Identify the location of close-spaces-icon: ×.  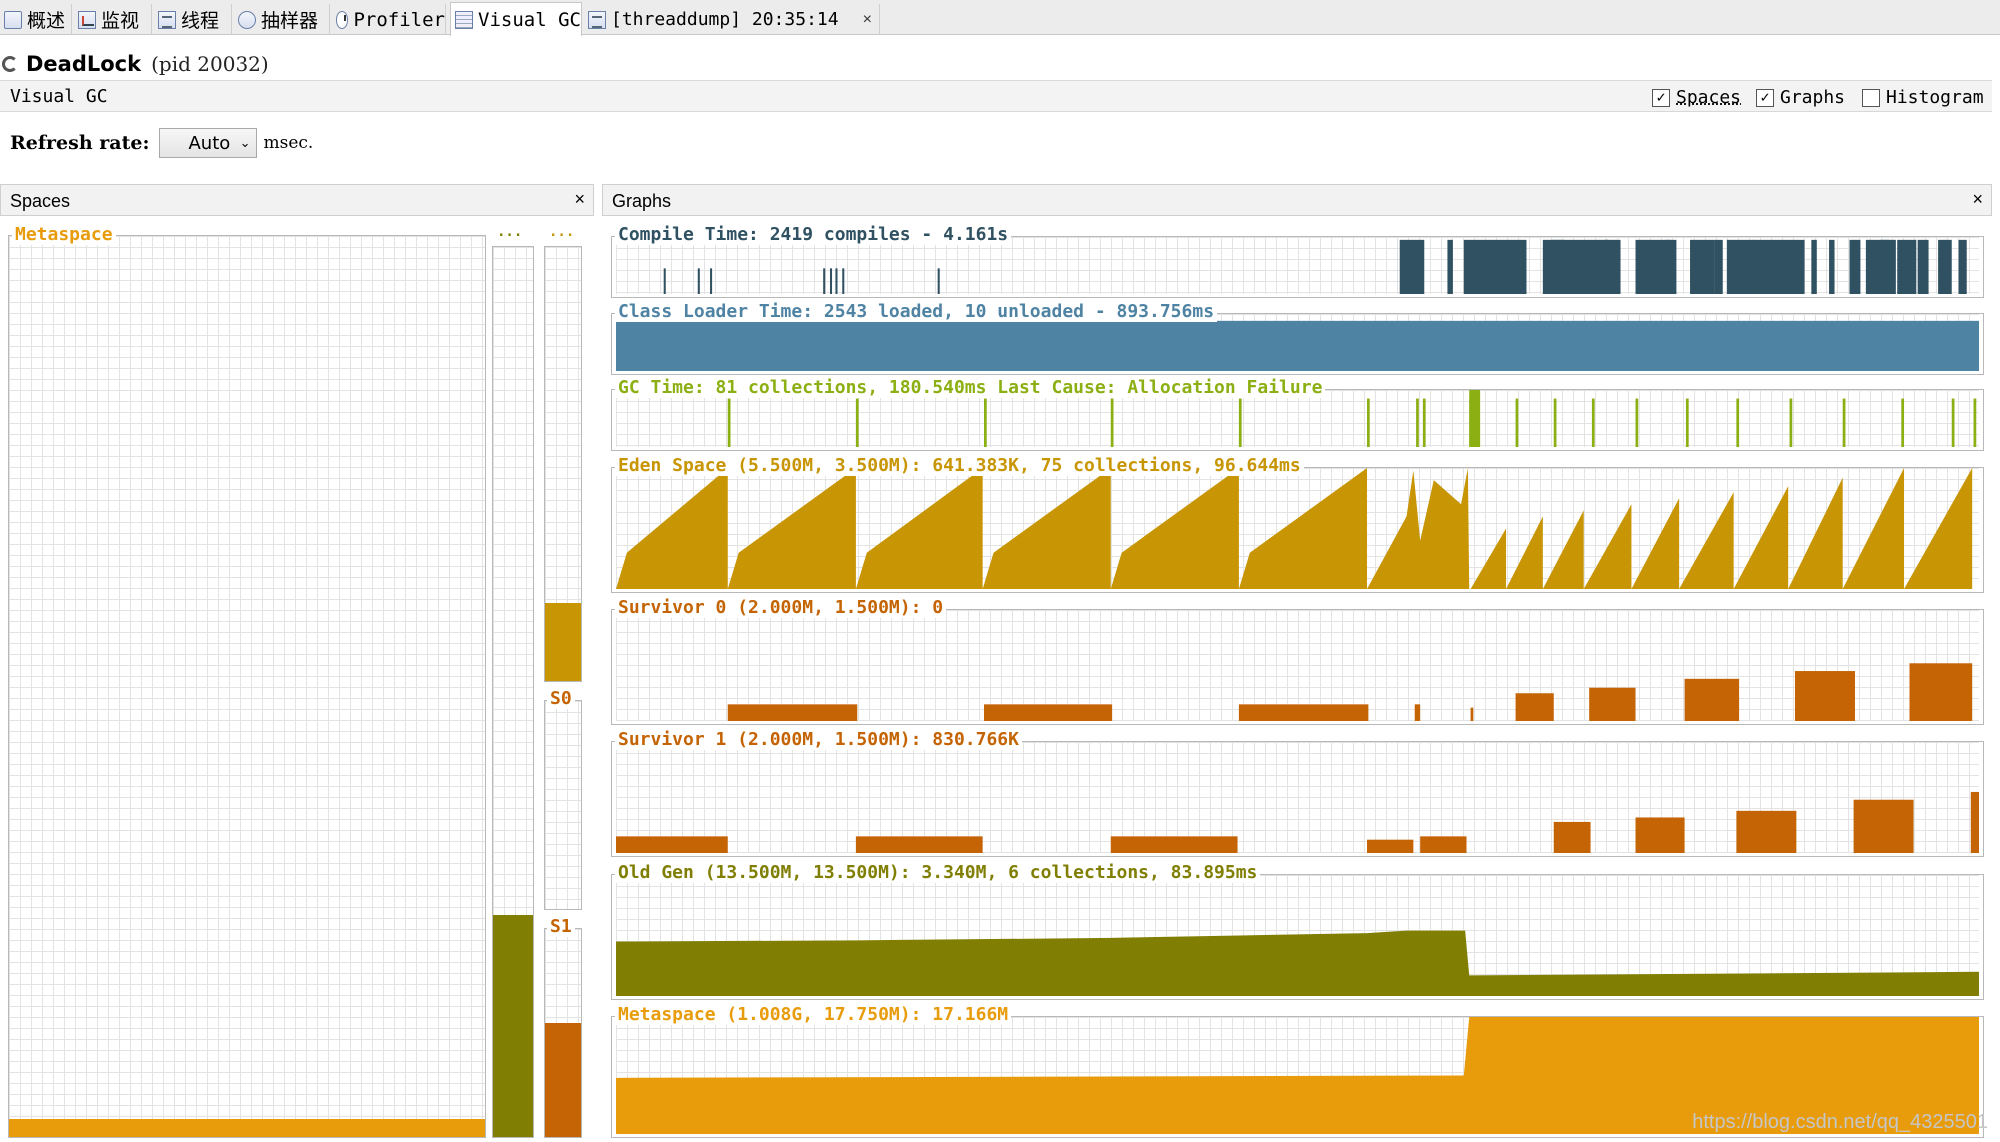
(579, 199).